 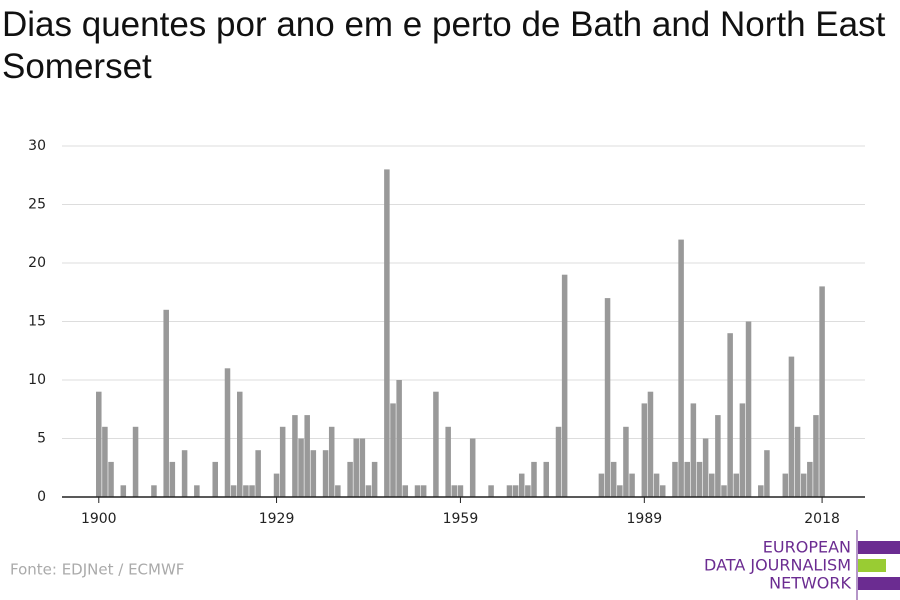 What do you see at coordinates (41, 439) in the screenshot?
I see `y-tick-label: 5` at bounding box center [41, 439].